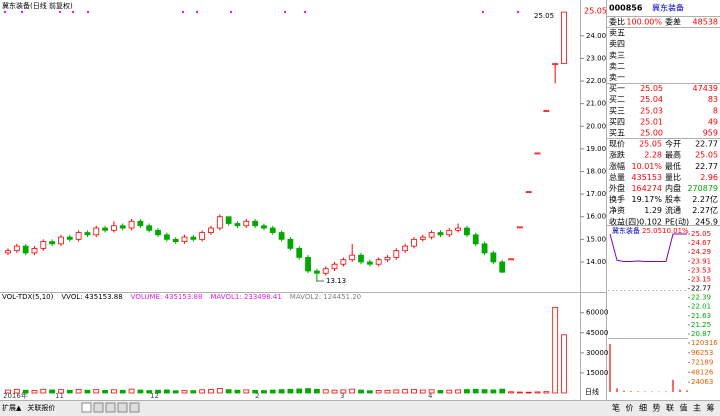 This screenshot has width=720, height=416. I want to click on quote-price: 25.05, so click(651, 88).